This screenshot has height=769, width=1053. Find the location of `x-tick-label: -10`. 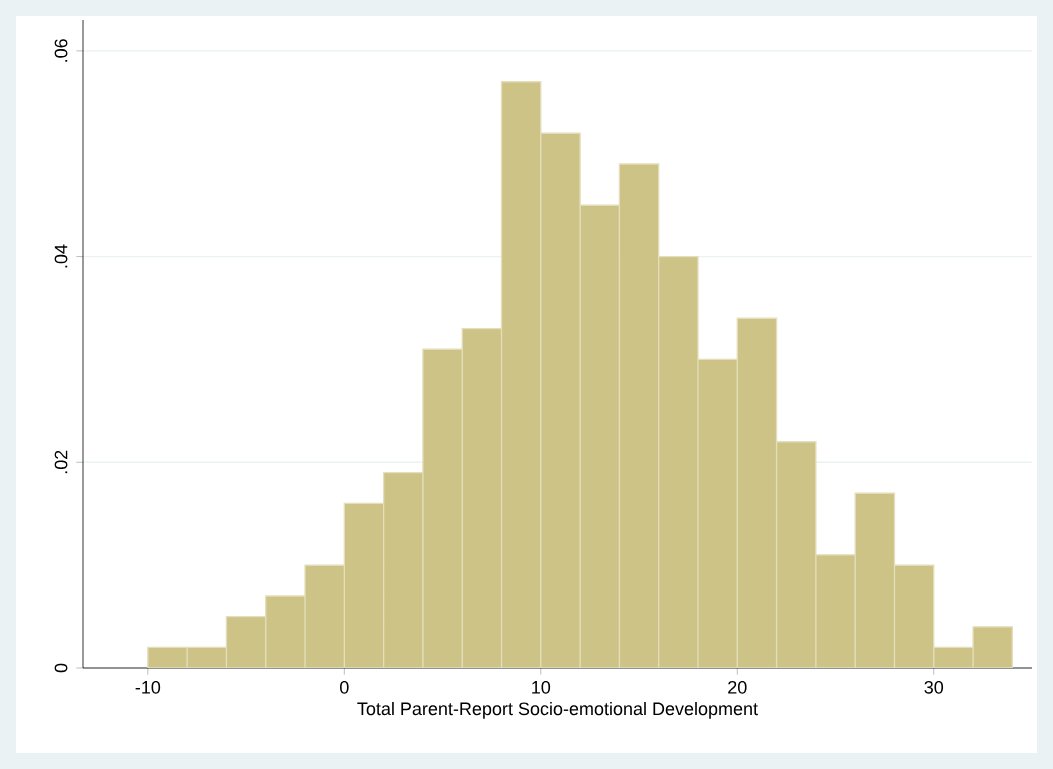

x-tick-label: -10 is located at coordinates (148, 687).